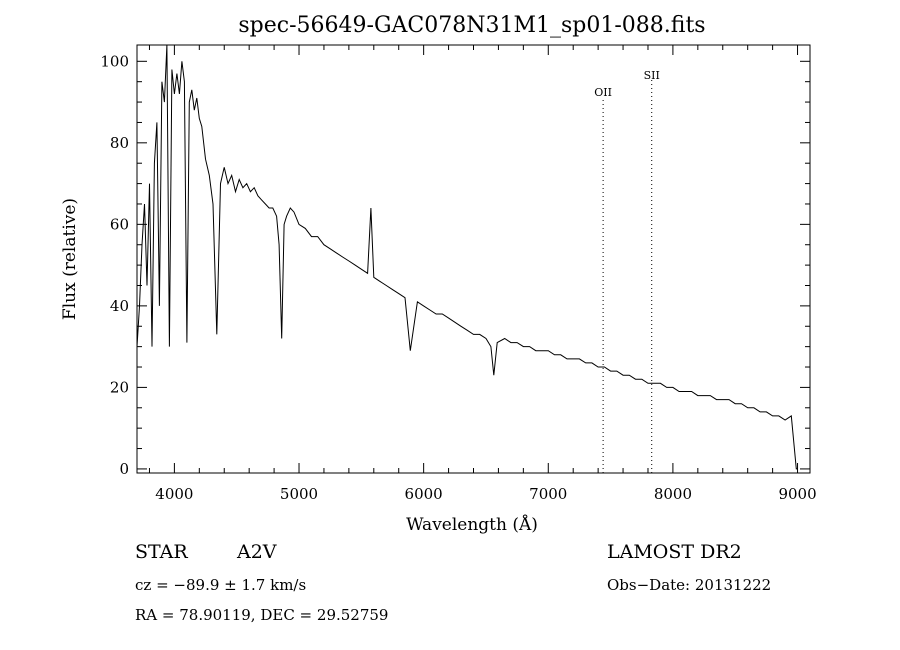 The height and width of the screenshot is (650, 900). I want to click on y-axis-title: Flux (relative), so click(70, 259).